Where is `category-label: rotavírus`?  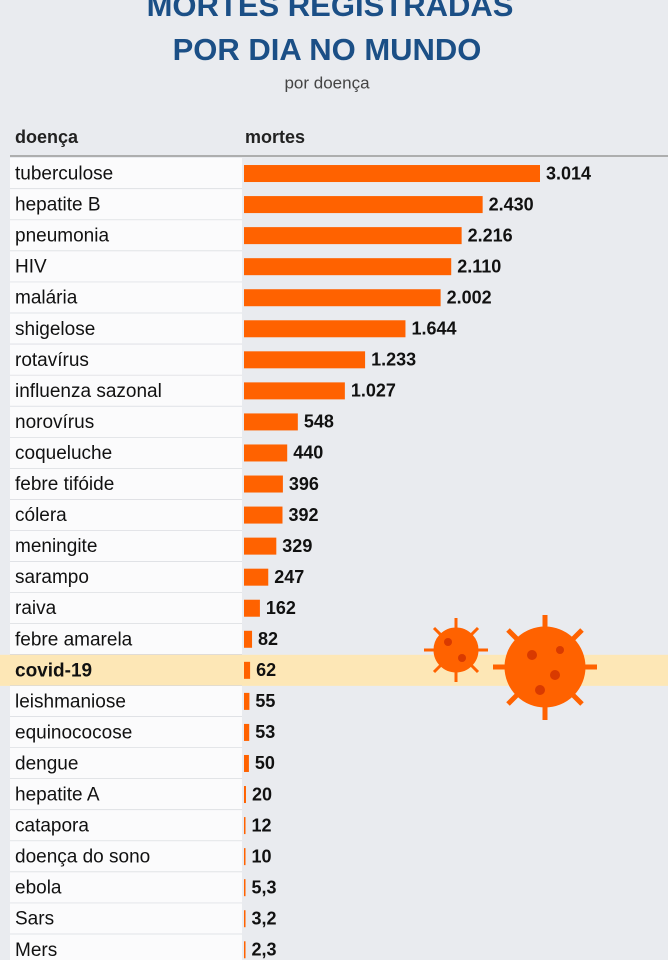 category-label: rotavírus is located at coordinates (52, 360).